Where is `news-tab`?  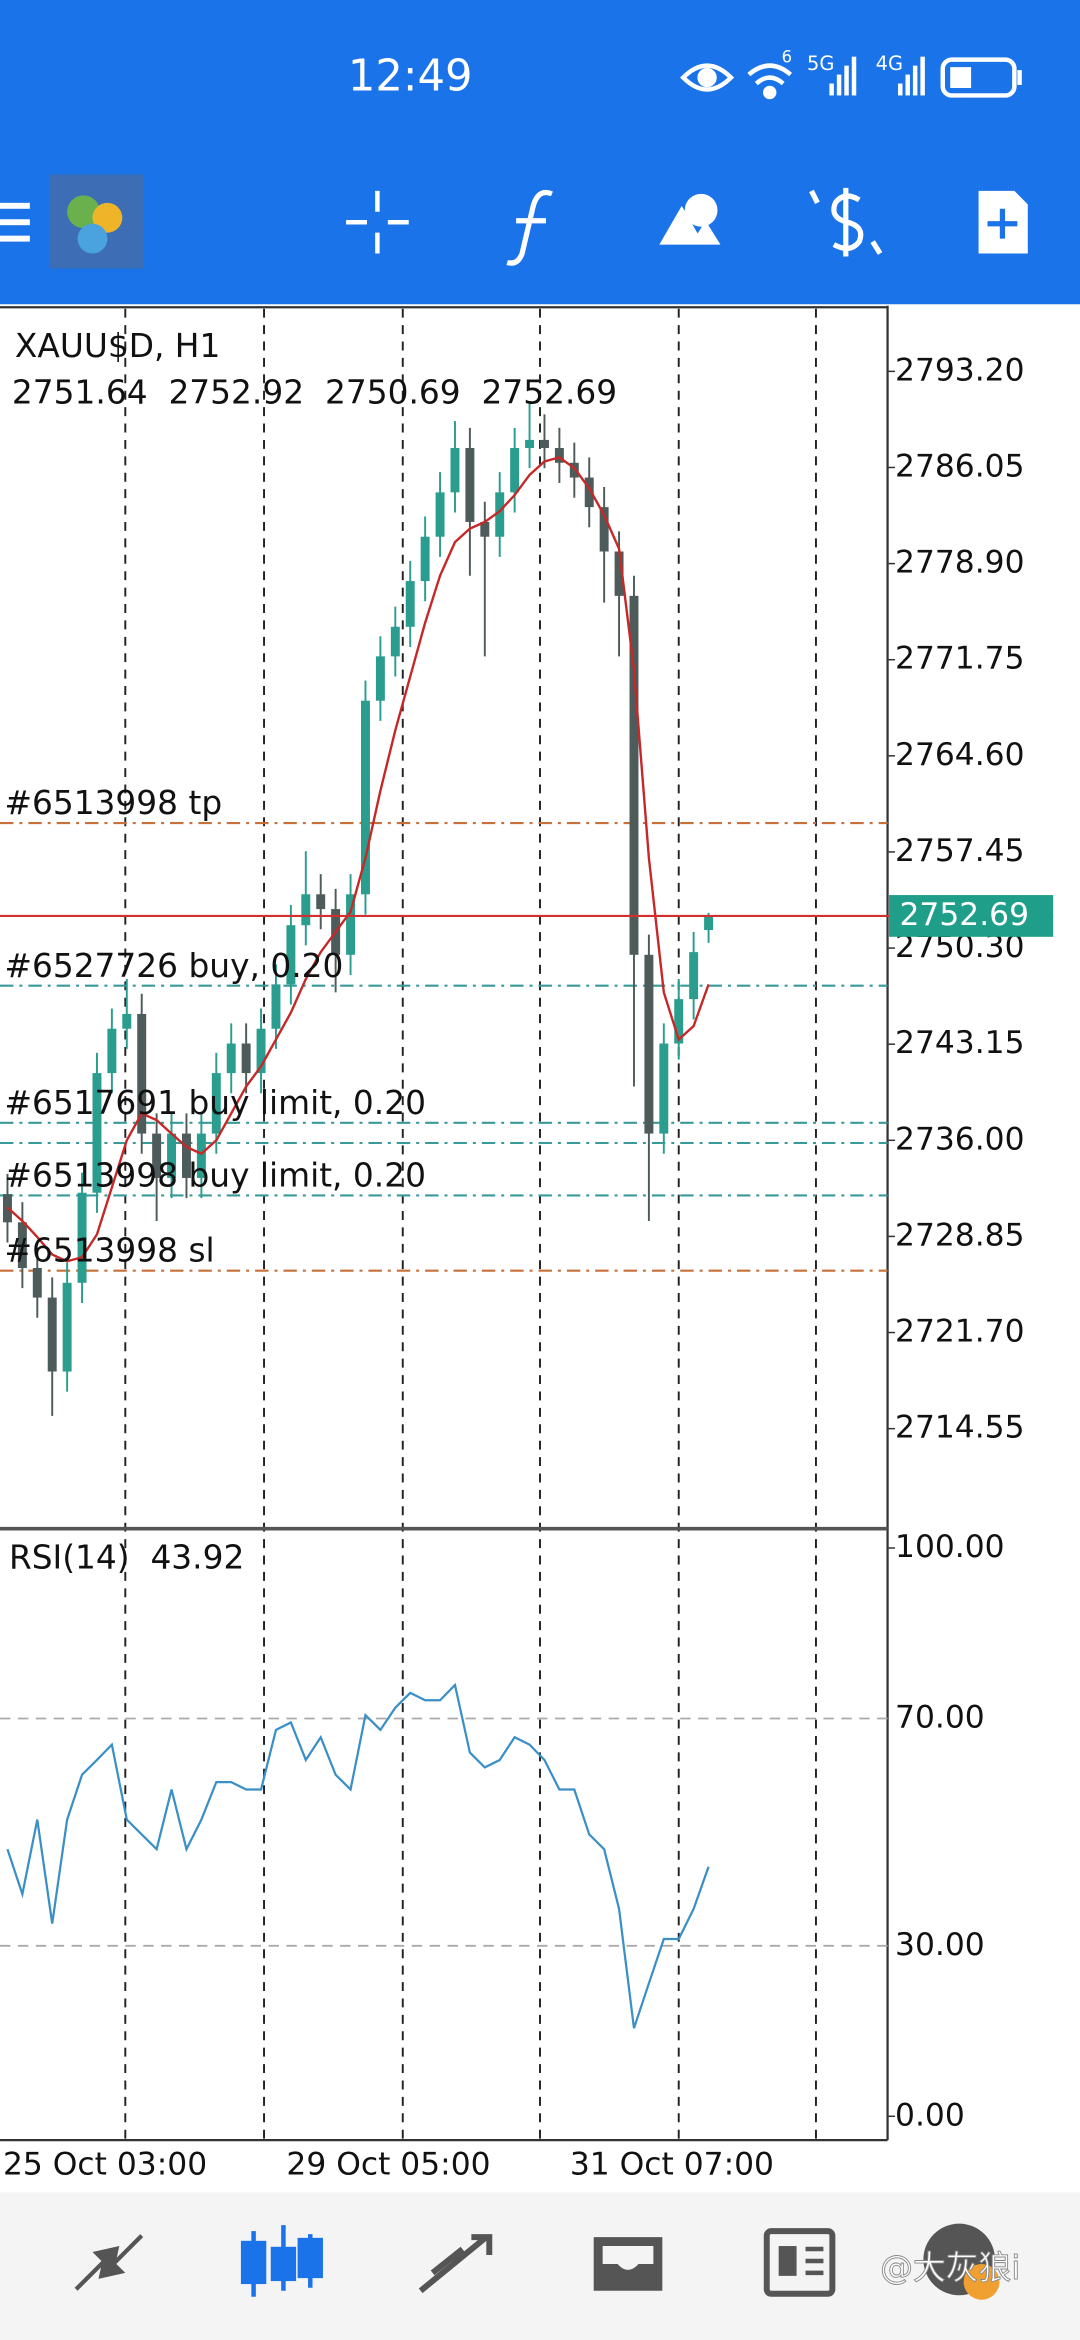 news-tab is located at coordinates (799, 2262).